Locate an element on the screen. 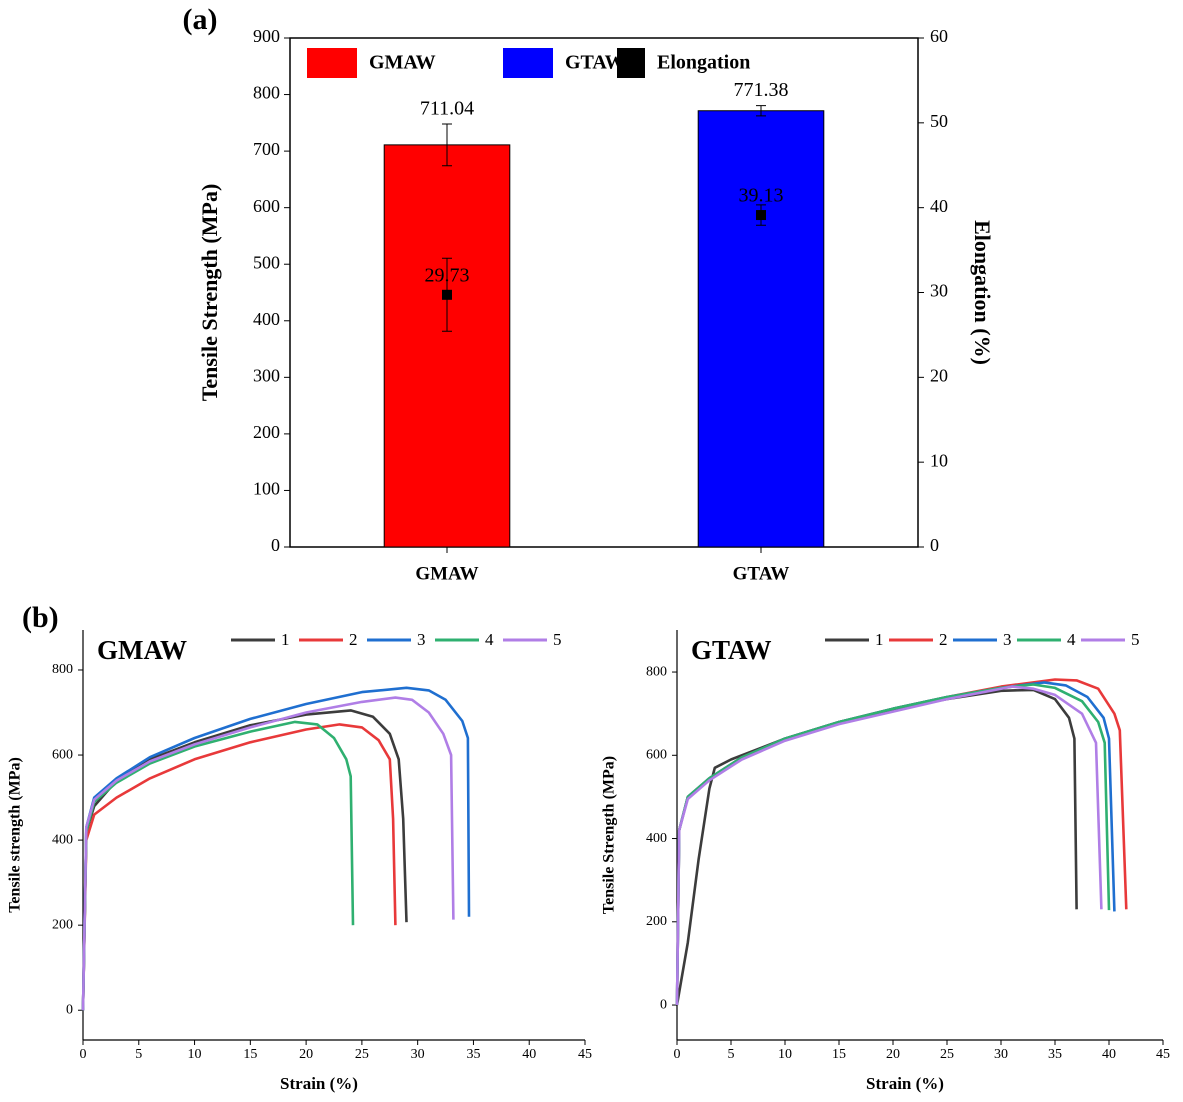 The width and height of the screenshot is (1183, 1102). panel-label: (b) is located at coordinates (40, 617).